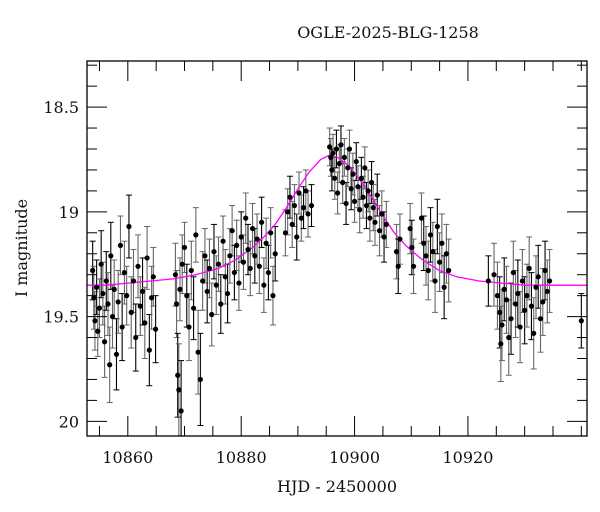 The image size is (600, 512). Describe the element at coordinates (21, 248) in the screenshot. I see `y-axis-label: I magnitude` at that location.